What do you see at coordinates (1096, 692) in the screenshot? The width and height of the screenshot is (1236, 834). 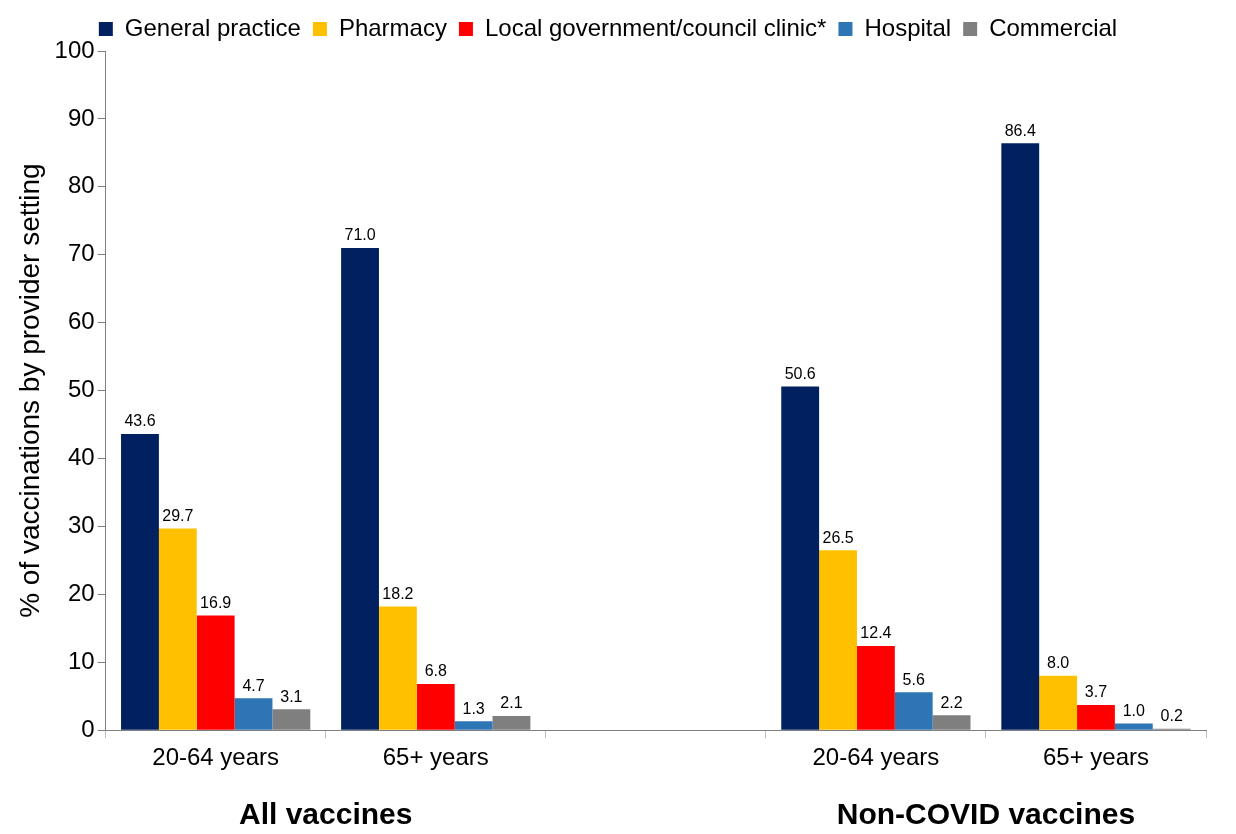 I see `data-label: 3.7` at bounding box center [1096, 692].